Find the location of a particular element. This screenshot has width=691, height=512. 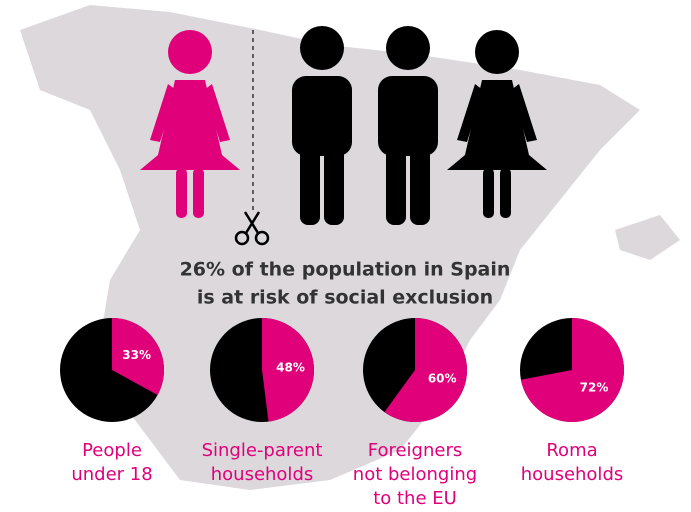

scissors-icon is located at coordinates (252, 228).